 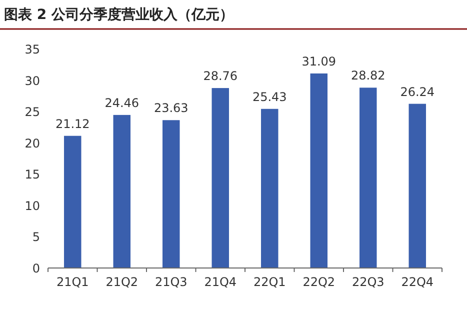 I want to click on y-tick-label: 30, so click(x=32, y=81).